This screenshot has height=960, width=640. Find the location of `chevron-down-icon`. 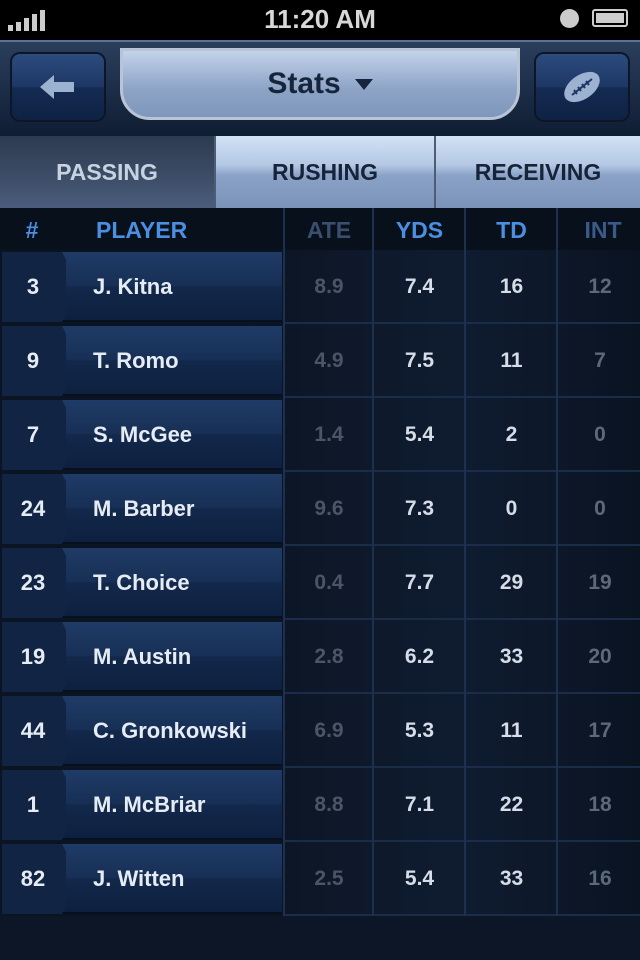

chevron-down-icon is located at coordinates (363, 84).